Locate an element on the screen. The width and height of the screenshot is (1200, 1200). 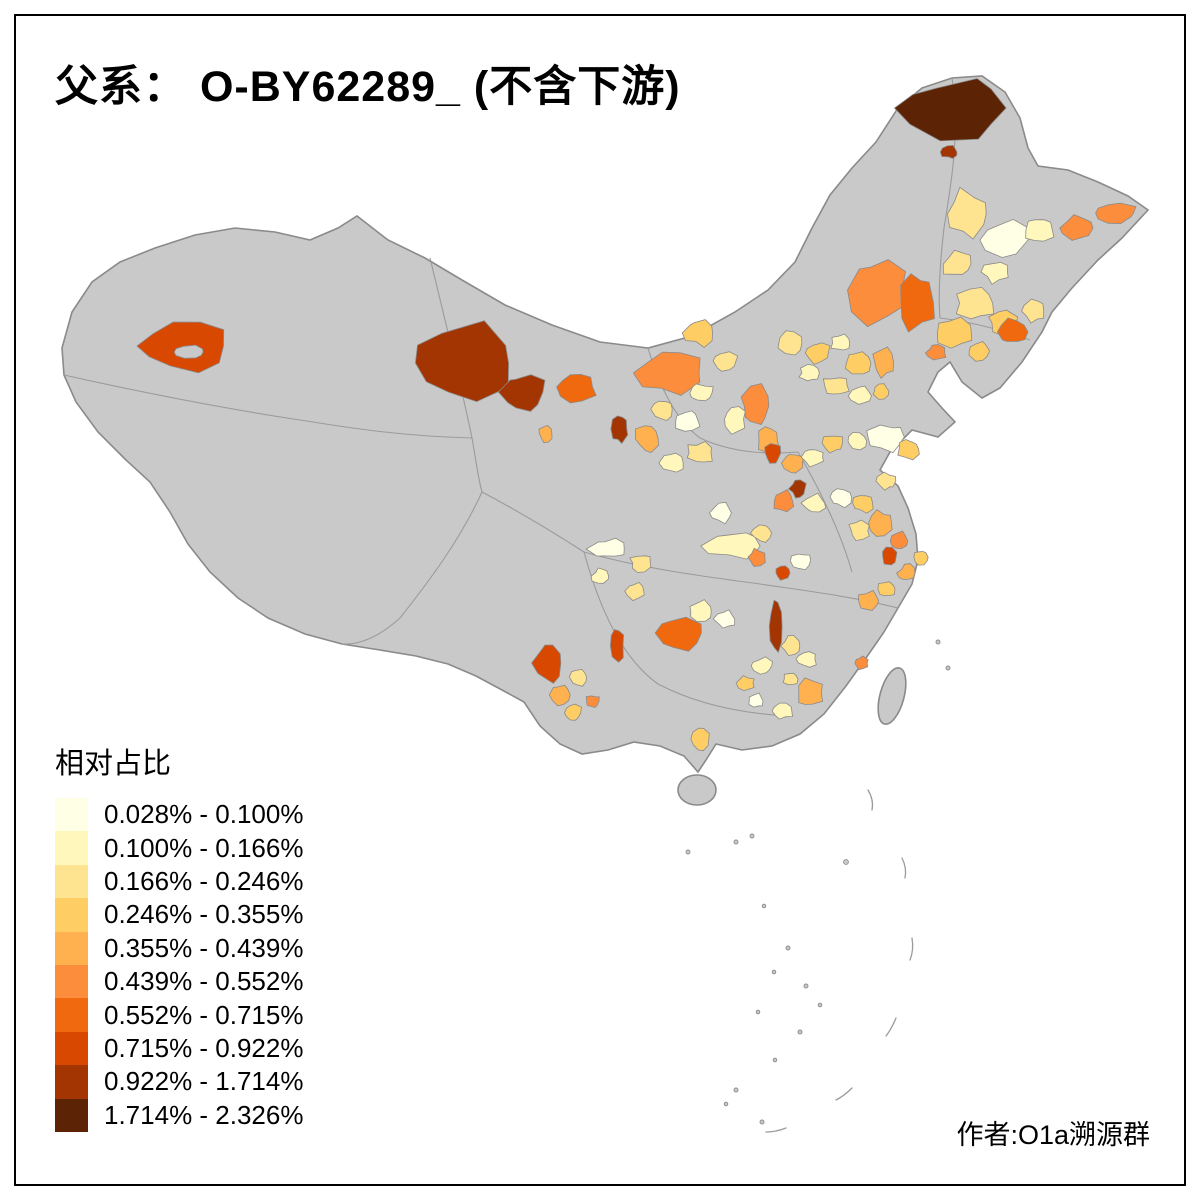
legend-label: 0.100% - 0.166% is located at coordinates (204, 847).